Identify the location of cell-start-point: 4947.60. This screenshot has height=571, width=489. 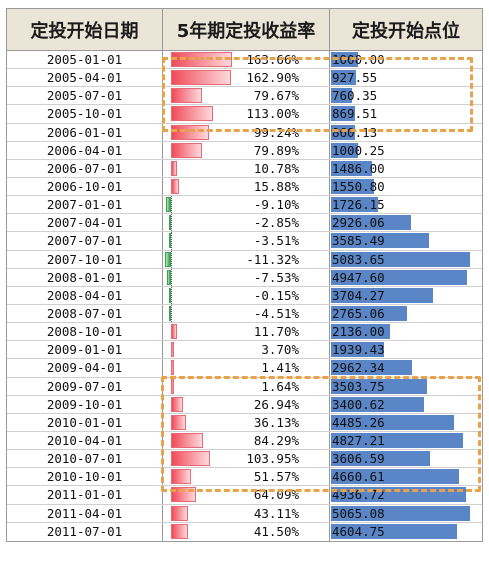
(406, 277).